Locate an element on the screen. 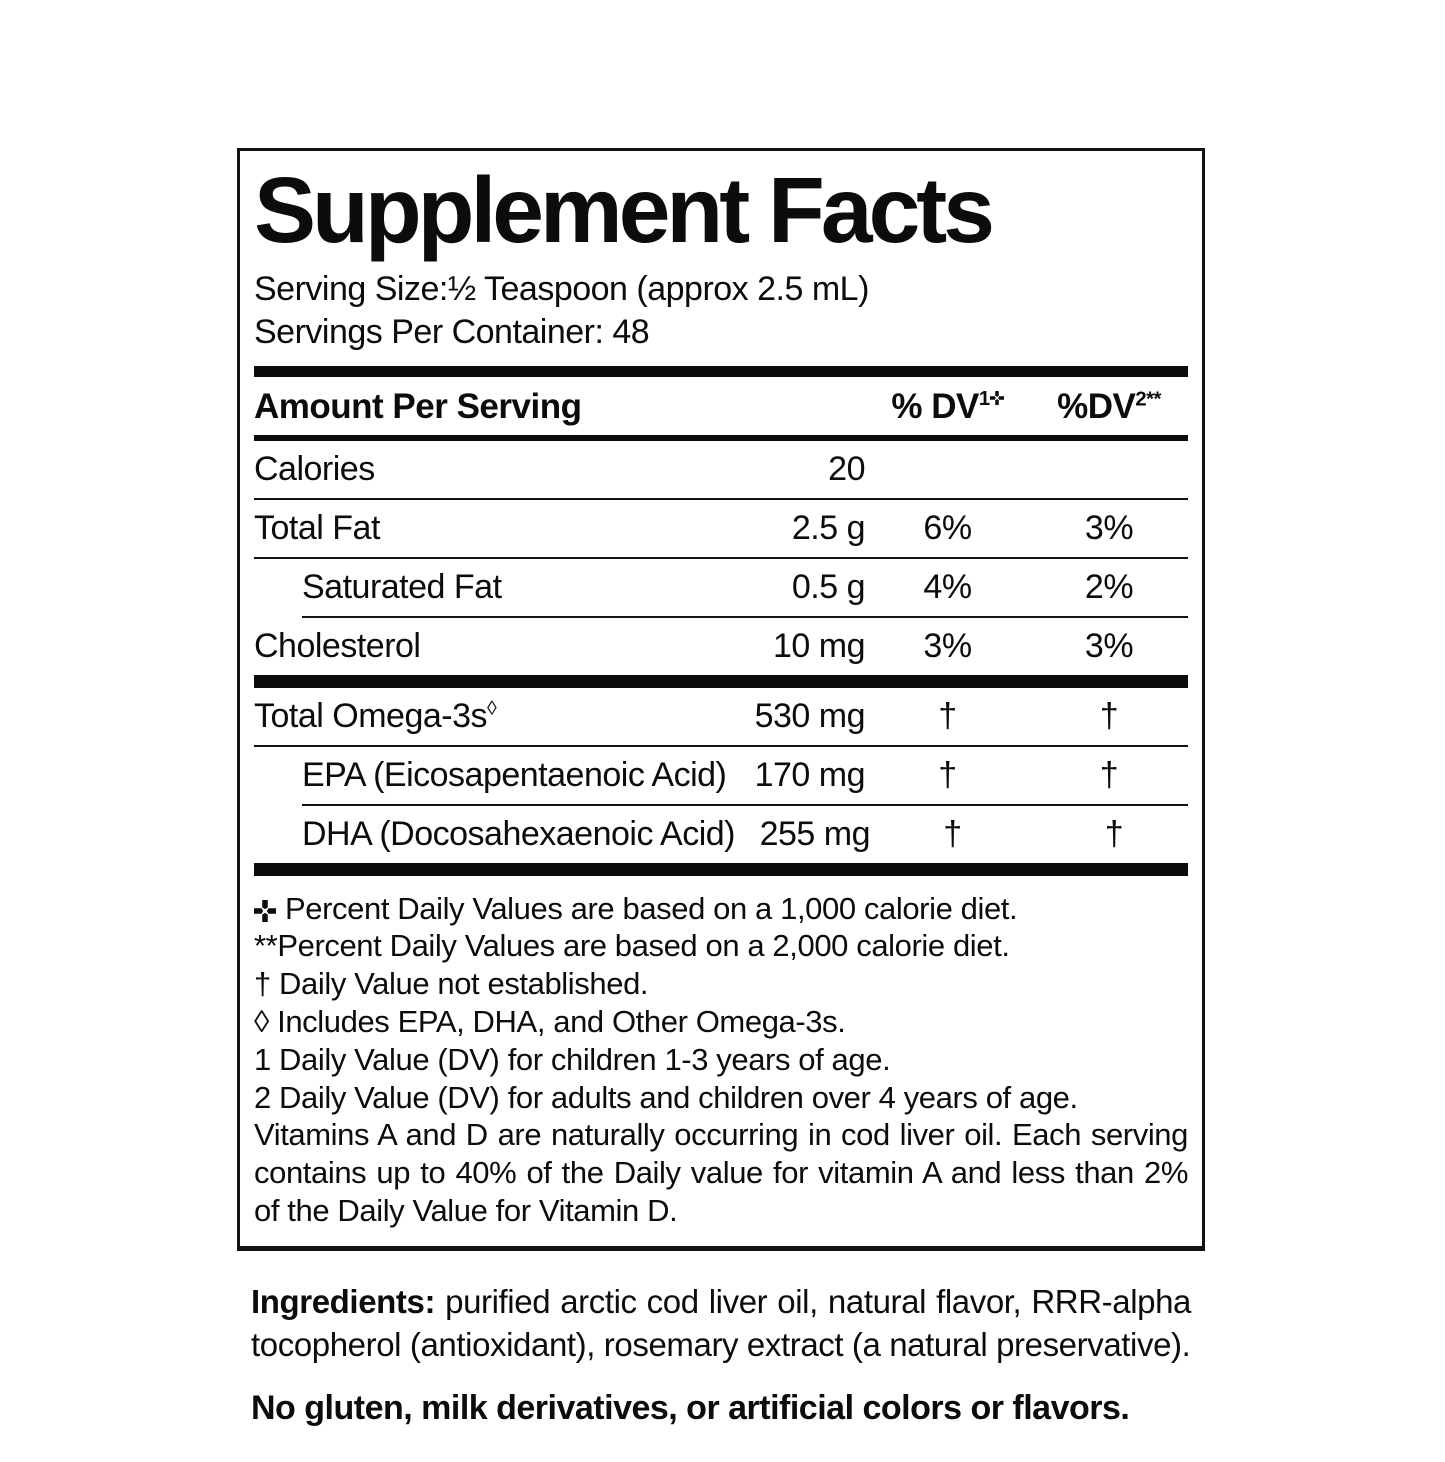 Image resolution: width=1445 pixels, height=1462 pixels. nutrient-dv1: 6% is located at coordinates (947, 527).